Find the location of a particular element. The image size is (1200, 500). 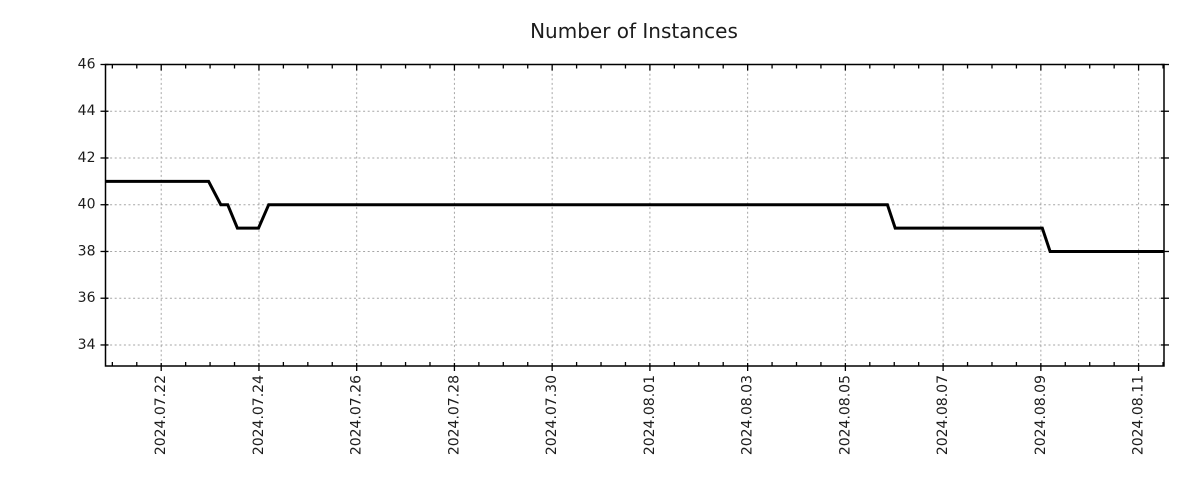

y-tick-label: 34 is located at coordinates (87, 345).